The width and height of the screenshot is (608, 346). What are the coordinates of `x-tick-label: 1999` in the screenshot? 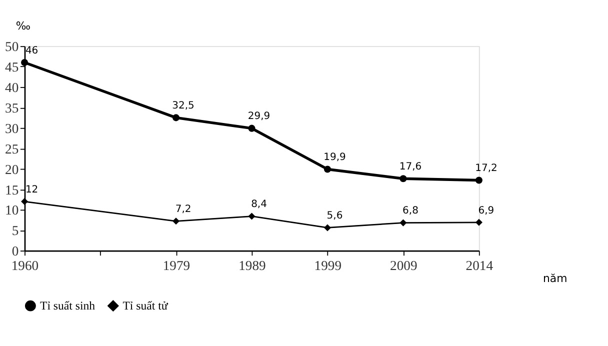 It's located at (328, 266).